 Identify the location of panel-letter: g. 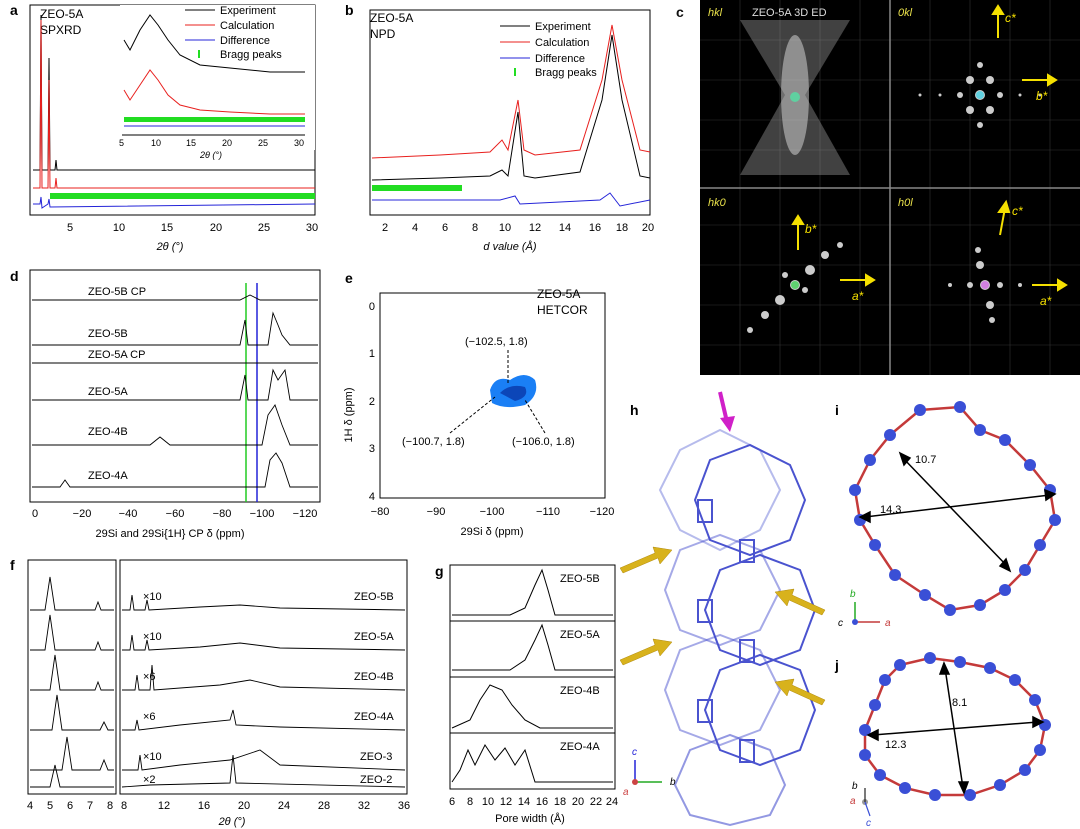
(439, 571).